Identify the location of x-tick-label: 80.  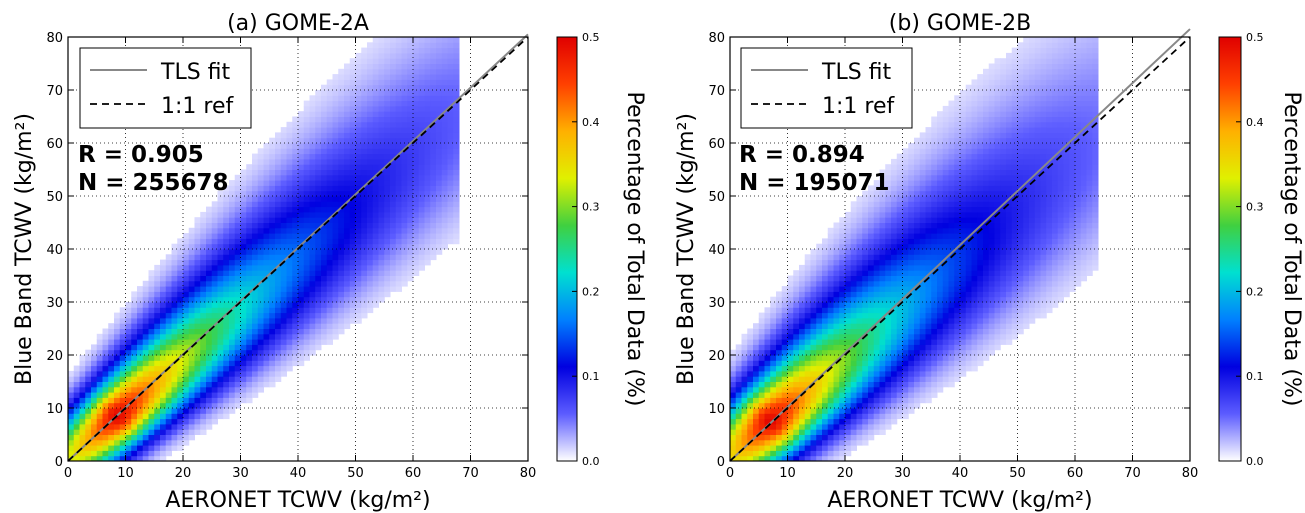
(528, 473).